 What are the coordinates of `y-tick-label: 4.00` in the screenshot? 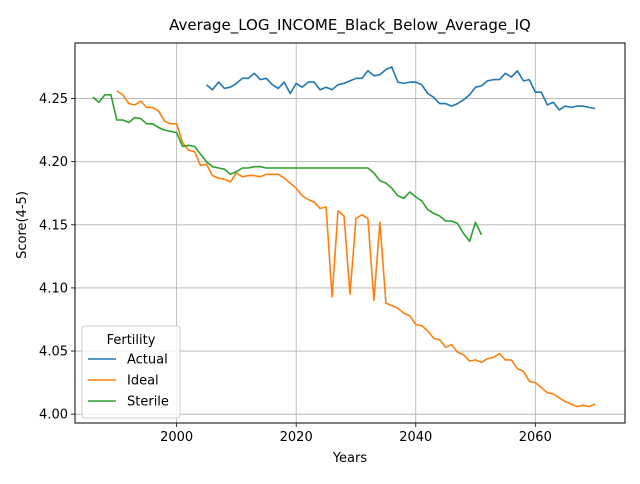 It's located at (53, 415).